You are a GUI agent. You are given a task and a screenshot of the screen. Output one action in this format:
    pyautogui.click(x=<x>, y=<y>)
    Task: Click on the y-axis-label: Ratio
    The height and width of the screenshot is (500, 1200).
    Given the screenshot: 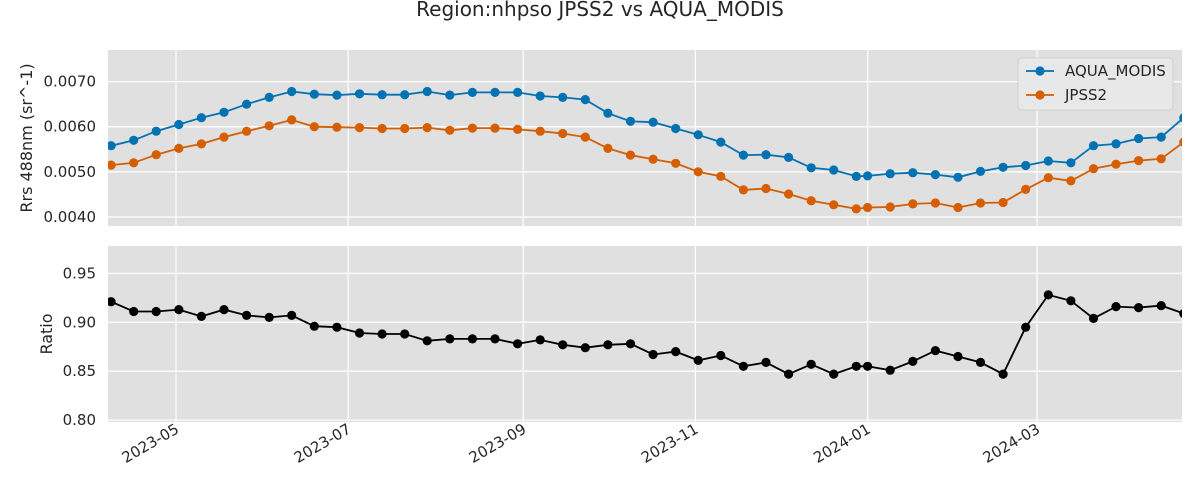 What is the action you would take?
    pyautogui.click(x=46, y=333)
    